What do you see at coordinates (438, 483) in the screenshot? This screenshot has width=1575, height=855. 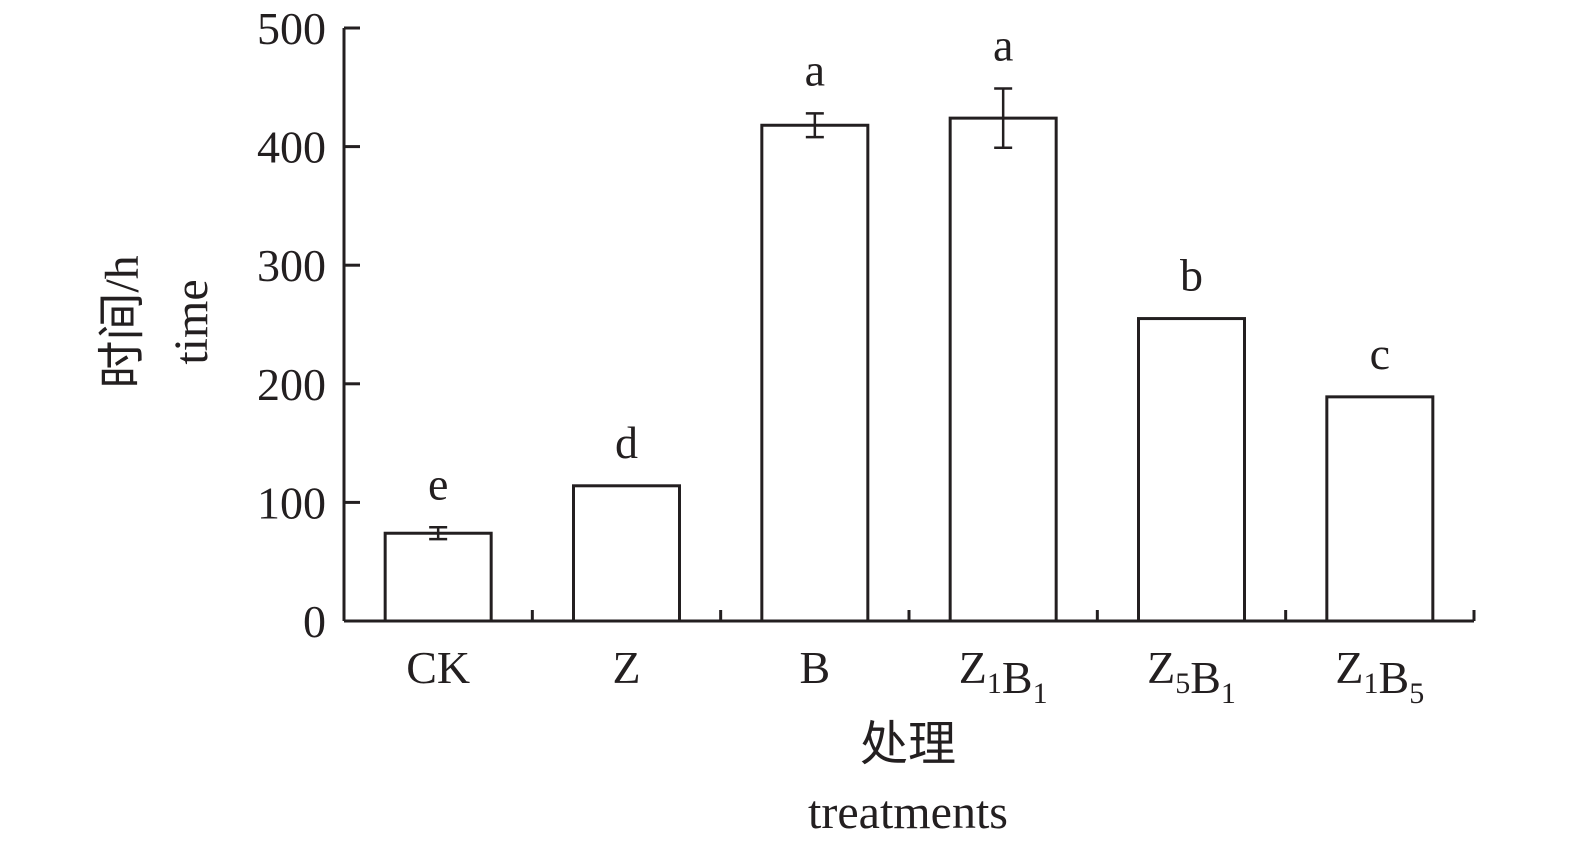 I see `significance-label: e` at bounding box center [438, 483].